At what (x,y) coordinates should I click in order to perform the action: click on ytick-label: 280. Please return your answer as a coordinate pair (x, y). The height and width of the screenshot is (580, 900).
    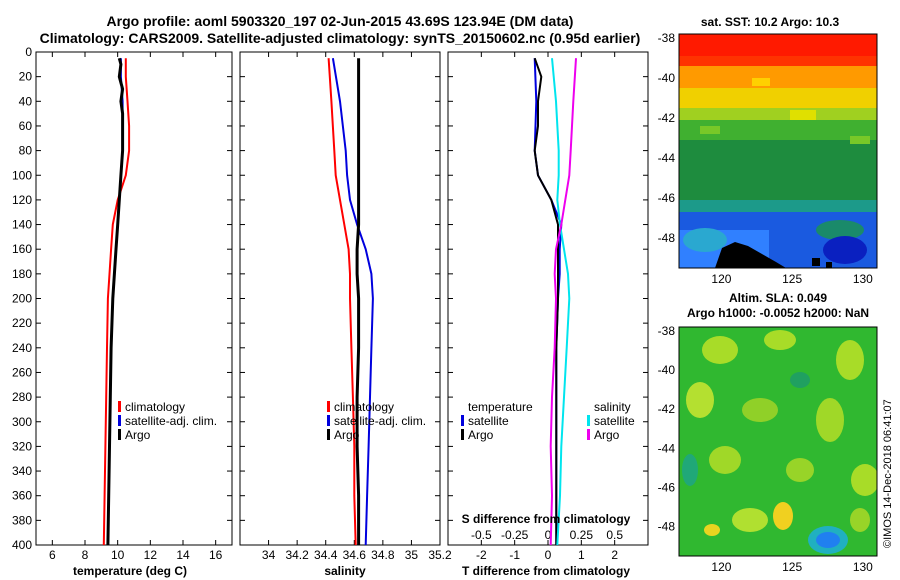
    Looking at the image, I should click on (22, 397).